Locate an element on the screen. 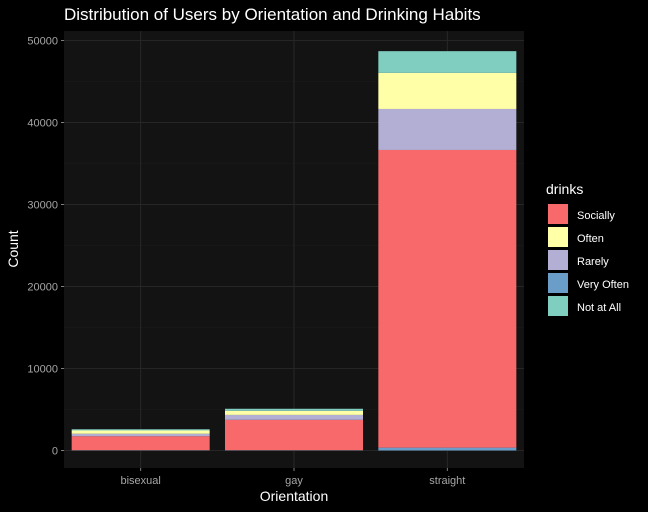 The image size is (648, 512). y-axis-title: Count is located at coordinates (13, 248).